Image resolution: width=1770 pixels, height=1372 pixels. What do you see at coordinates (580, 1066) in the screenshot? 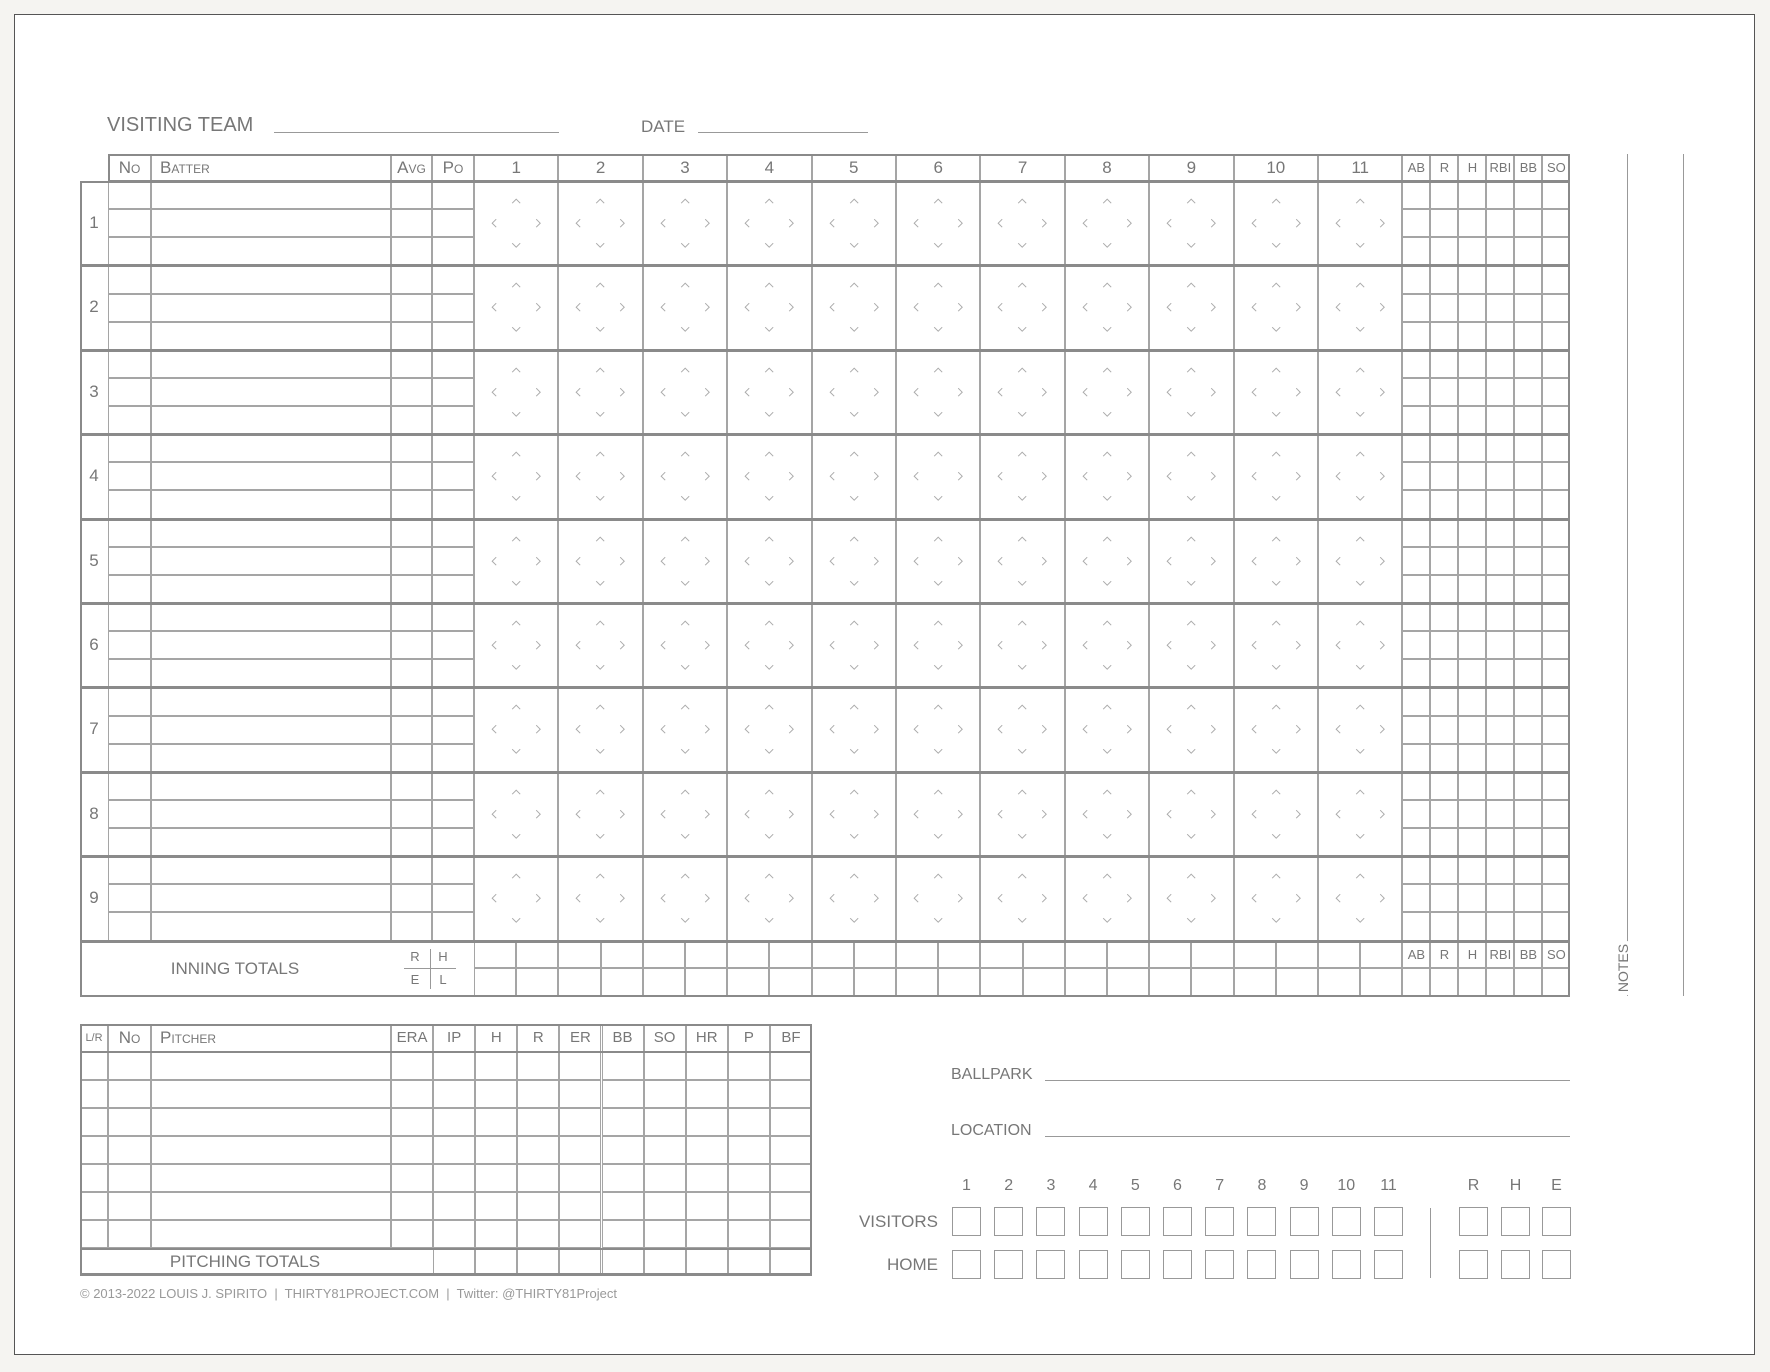
I see `pitch-stat-cell-er` at bounding box center [580, 1066].